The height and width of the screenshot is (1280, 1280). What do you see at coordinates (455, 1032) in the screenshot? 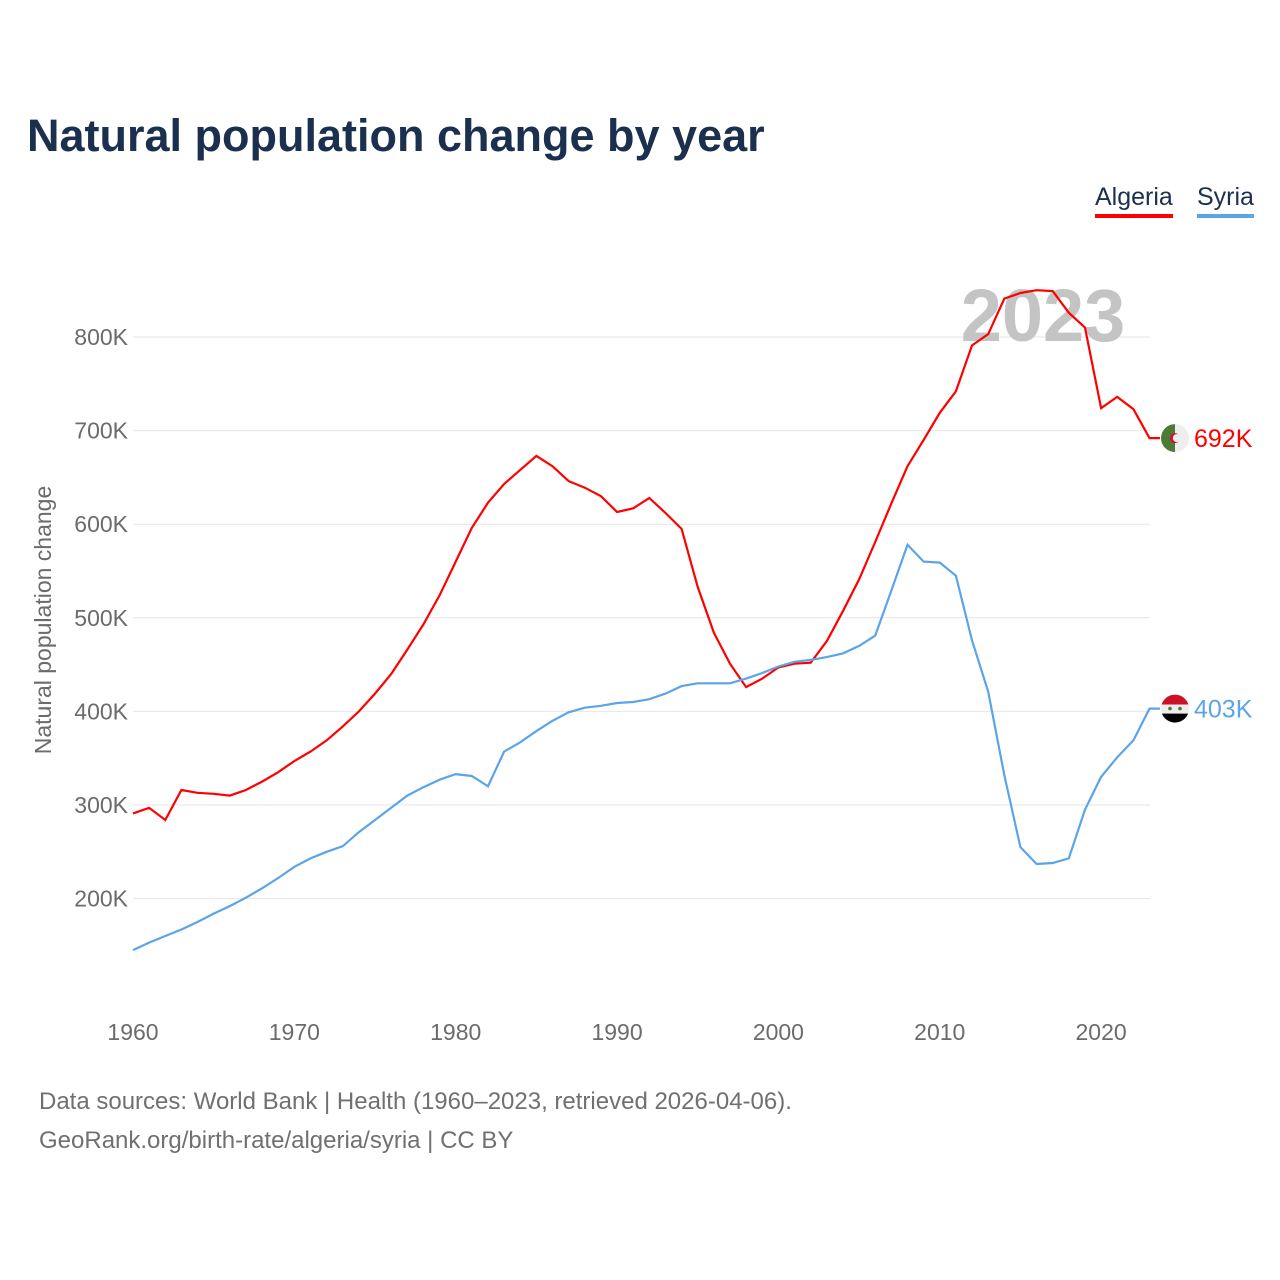
I see `x-tick-label: 1980` at bounding box center [455, 1032].